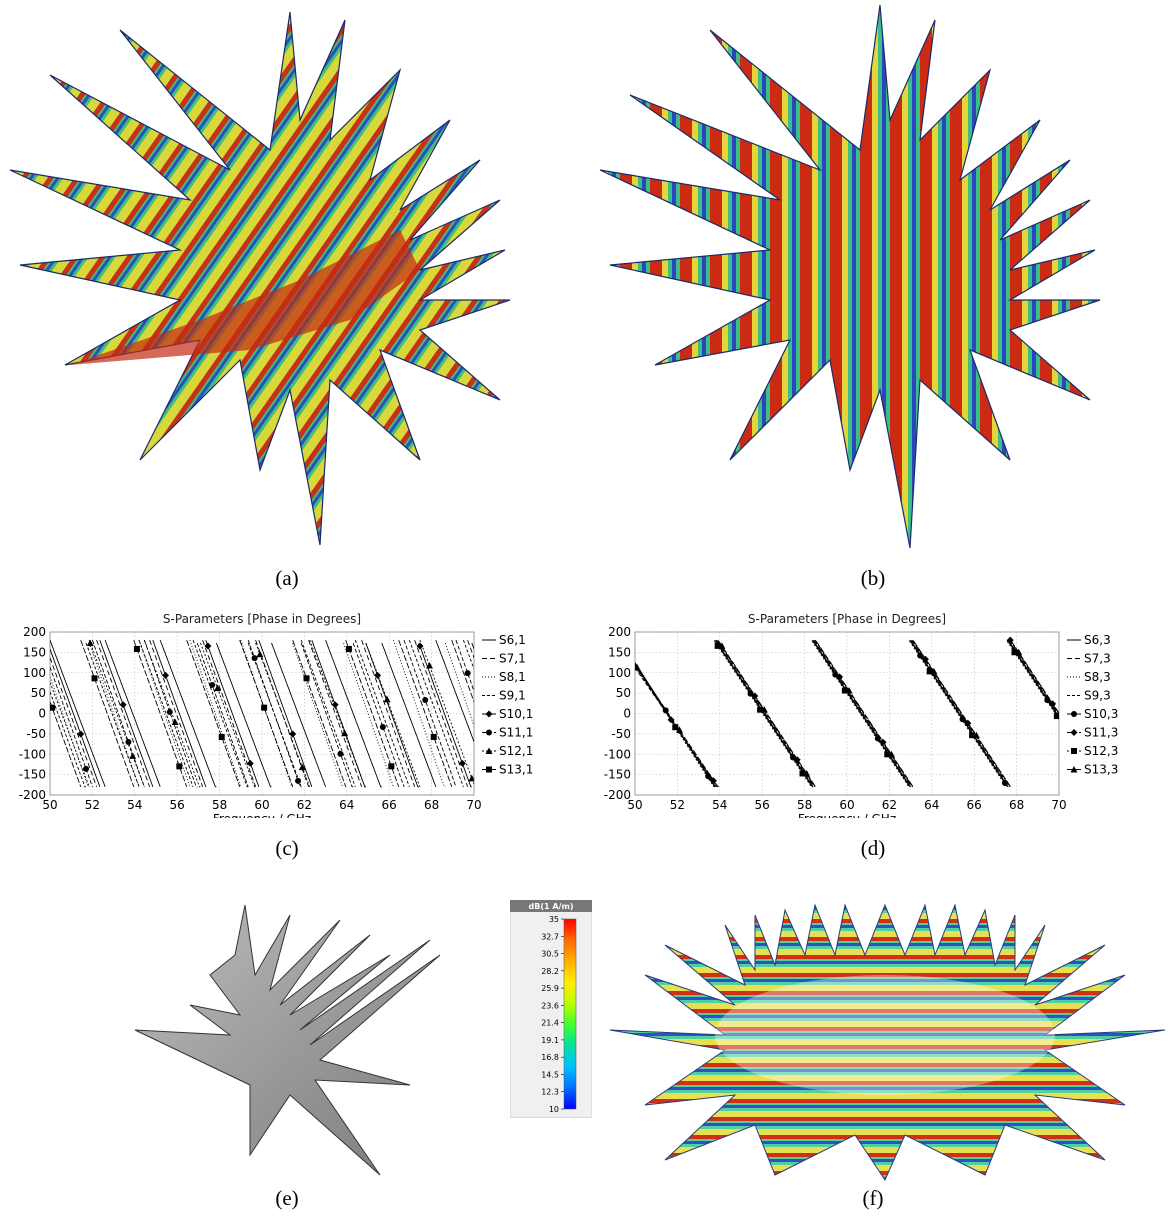 The image size is (1169, 1216). I want to click on legend-entry: S13,1, so click(507, 770).